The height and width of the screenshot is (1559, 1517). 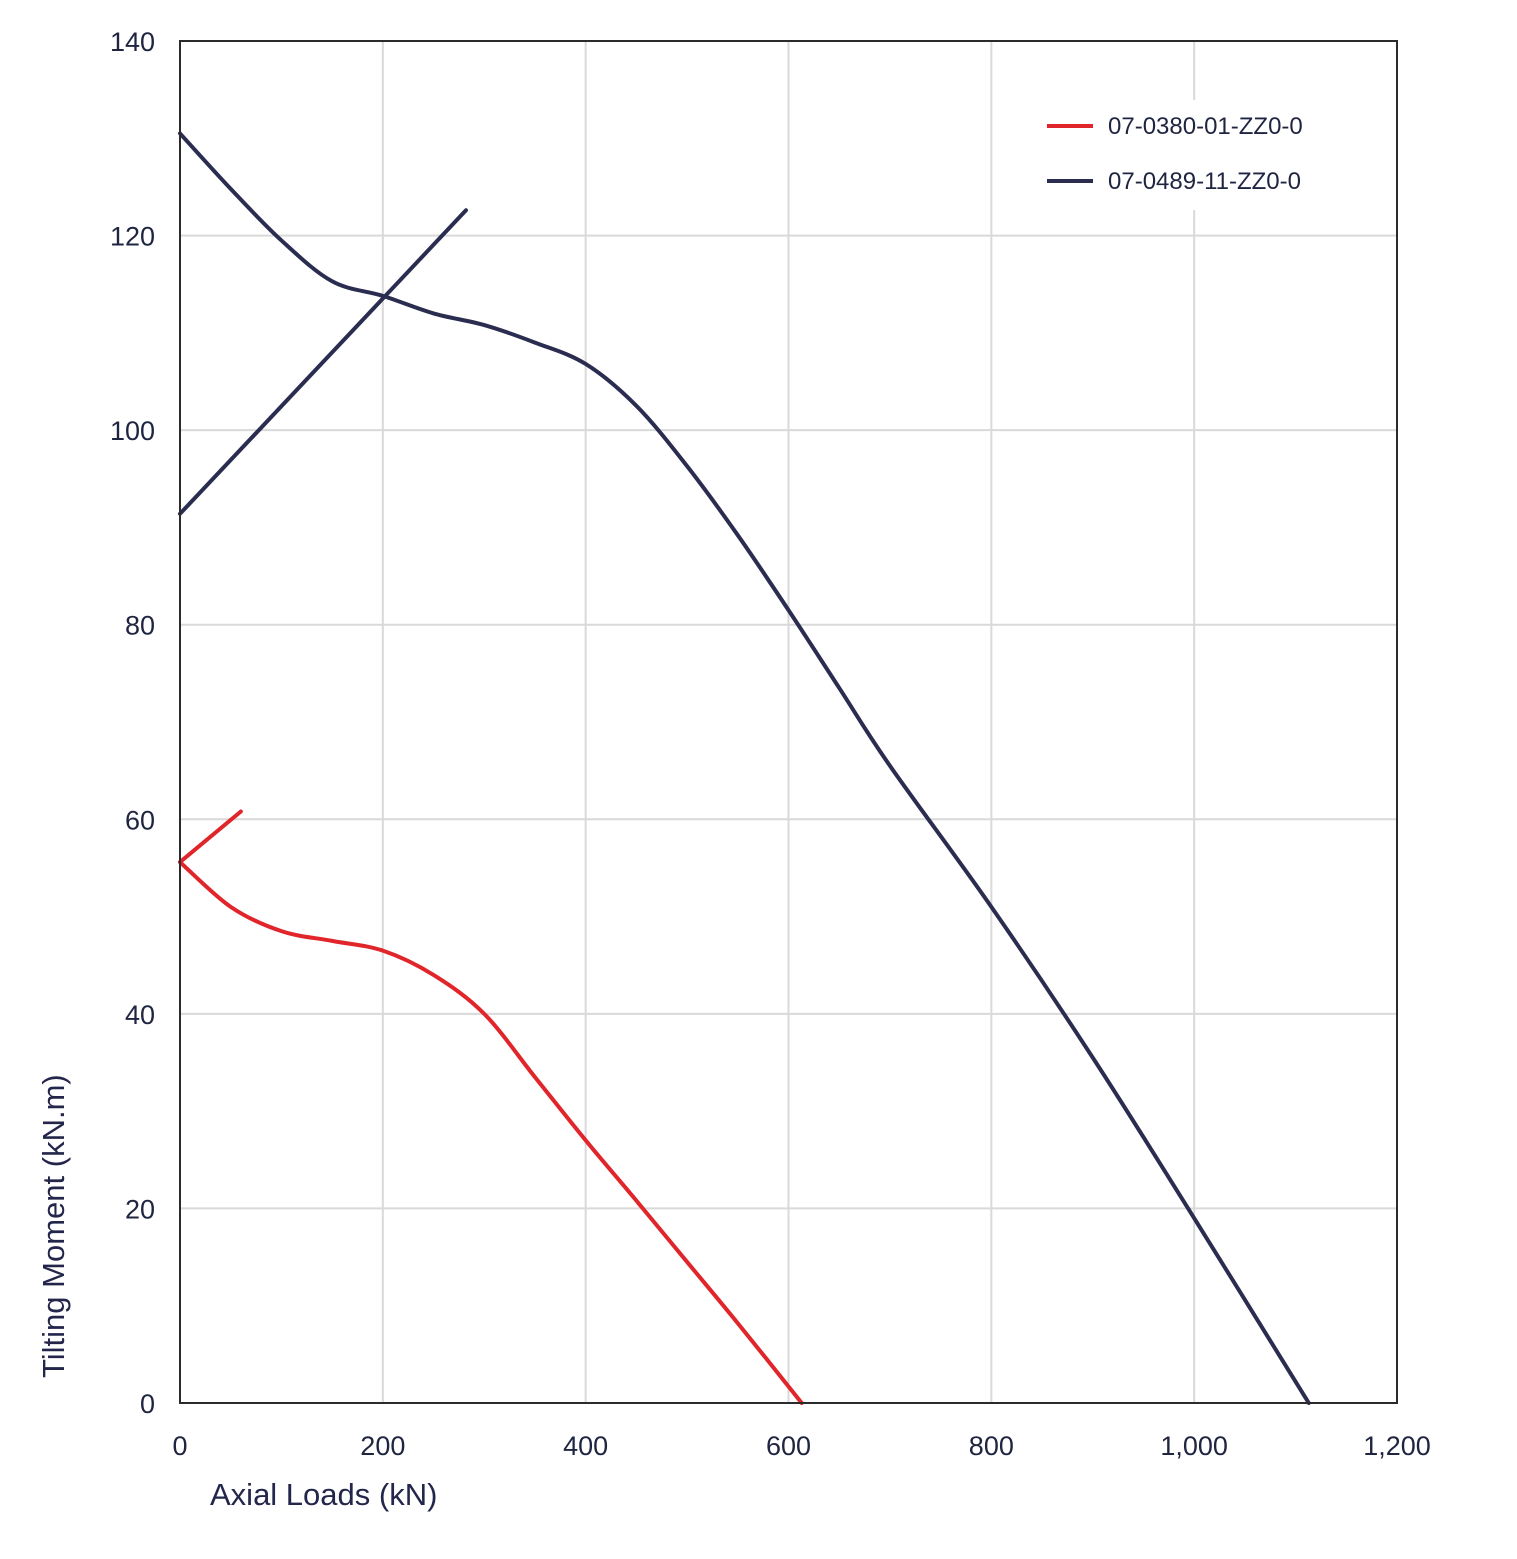 I want to click on x-tick-label: 600, so click(x=788, y=1446).